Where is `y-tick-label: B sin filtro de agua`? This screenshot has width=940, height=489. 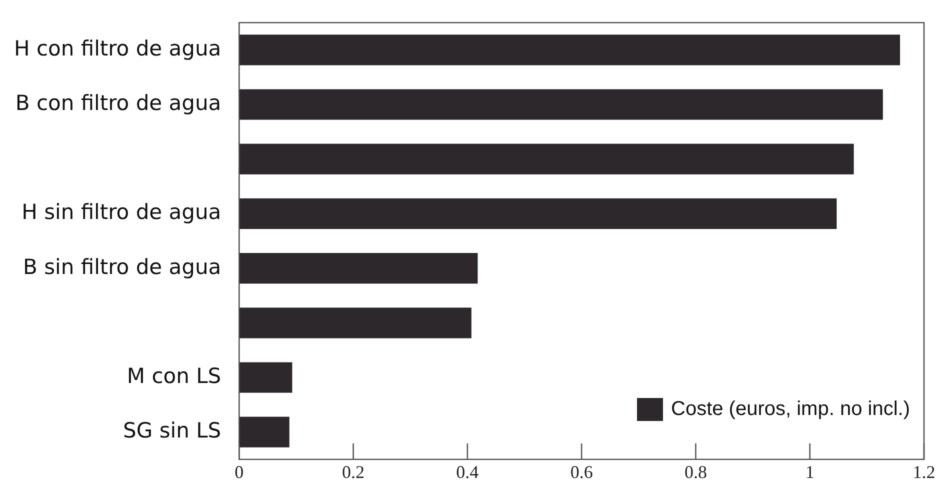
y-tick-label: B sin filtro de agua is located at coordinates (122, 266).